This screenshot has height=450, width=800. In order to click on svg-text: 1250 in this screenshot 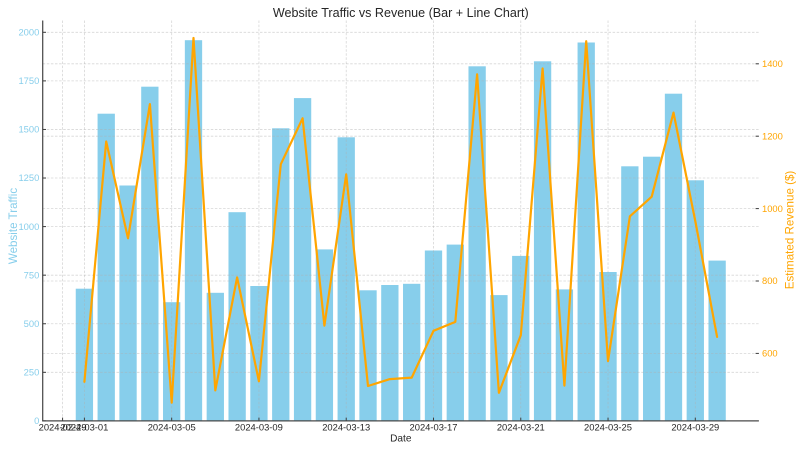, I will do `click(28, 177)`.